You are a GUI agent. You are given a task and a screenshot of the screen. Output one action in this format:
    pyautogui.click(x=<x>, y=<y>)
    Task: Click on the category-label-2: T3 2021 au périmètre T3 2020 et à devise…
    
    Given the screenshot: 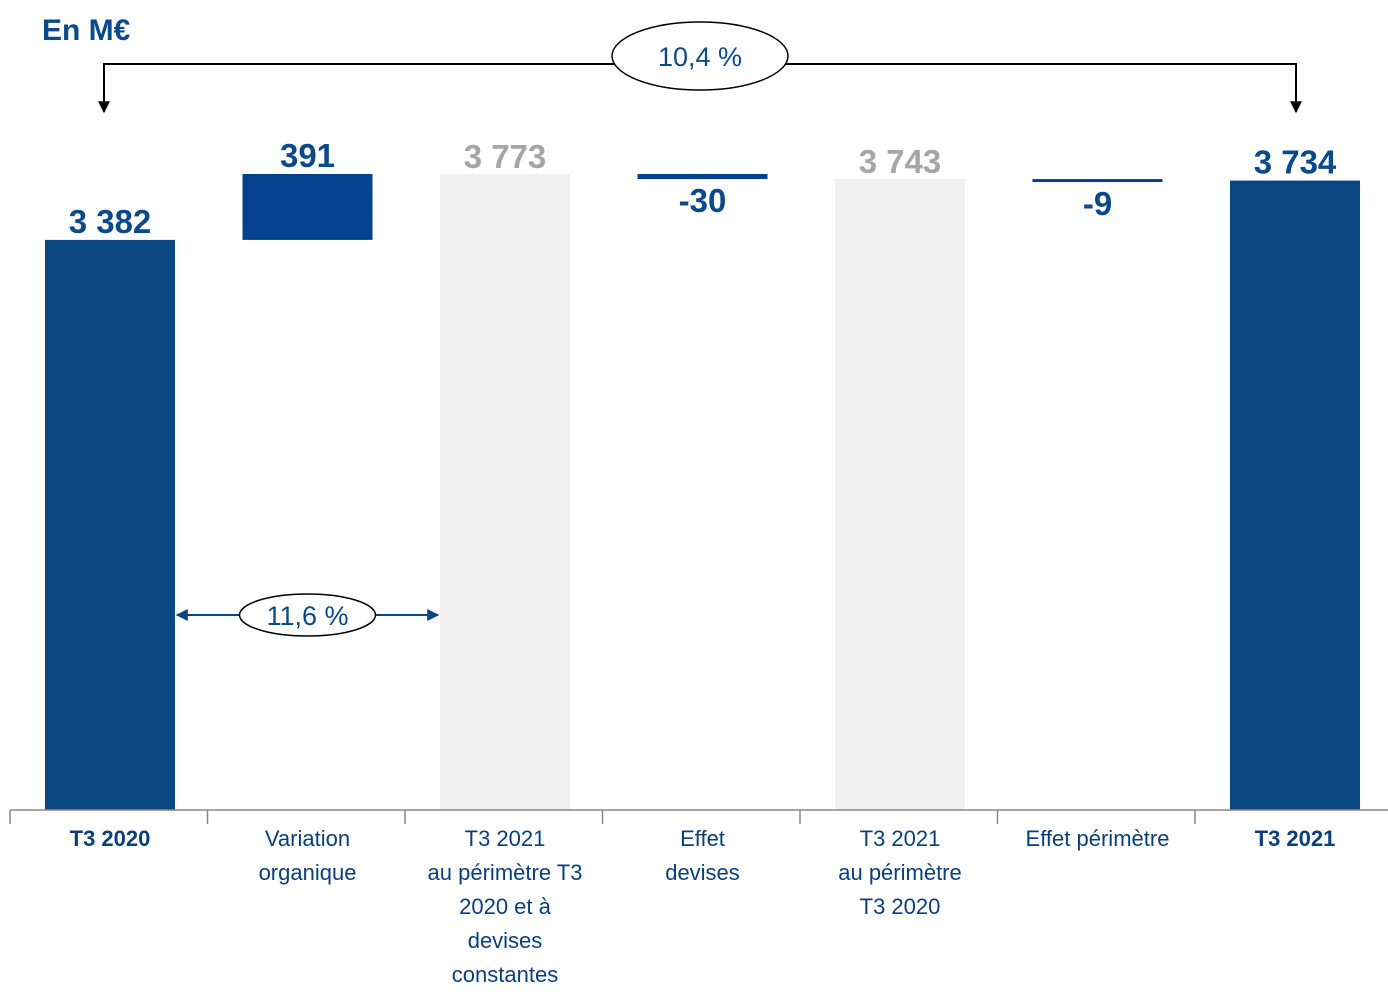 What is the action you would take?
    pyautogui.click(x=505, y=906)
    